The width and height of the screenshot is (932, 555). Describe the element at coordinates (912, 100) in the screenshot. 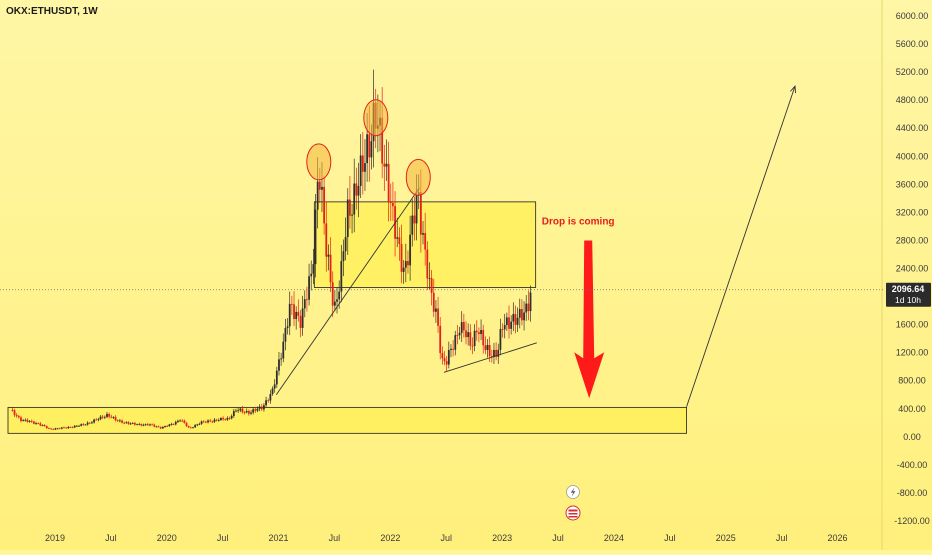

I see `y-tick-label: 4800.00` at that location.